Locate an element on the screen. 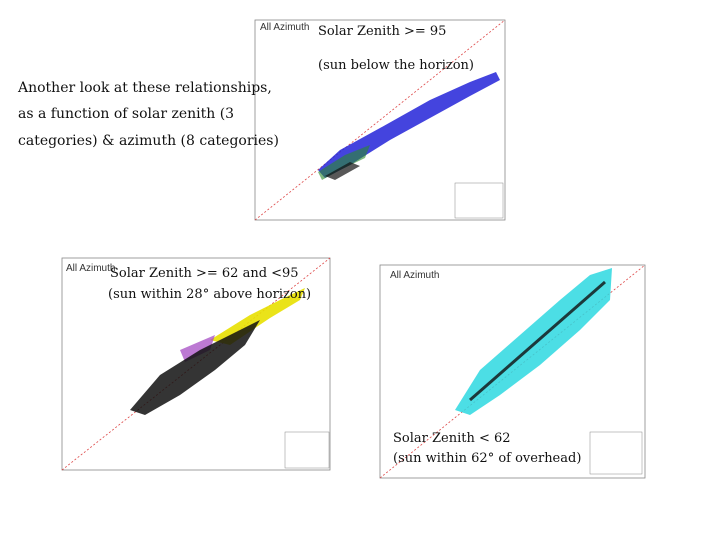 The image size is (720, 540). intro-line: as a function of solar zenith (3 is located at coordinates (126, 114).